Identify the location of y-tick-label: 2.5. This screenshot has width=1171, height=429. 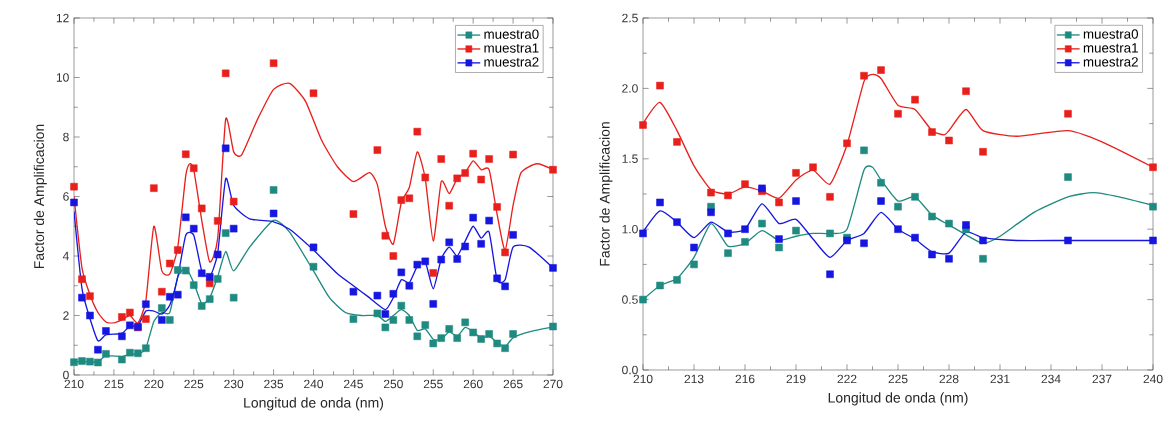
(630, 18).